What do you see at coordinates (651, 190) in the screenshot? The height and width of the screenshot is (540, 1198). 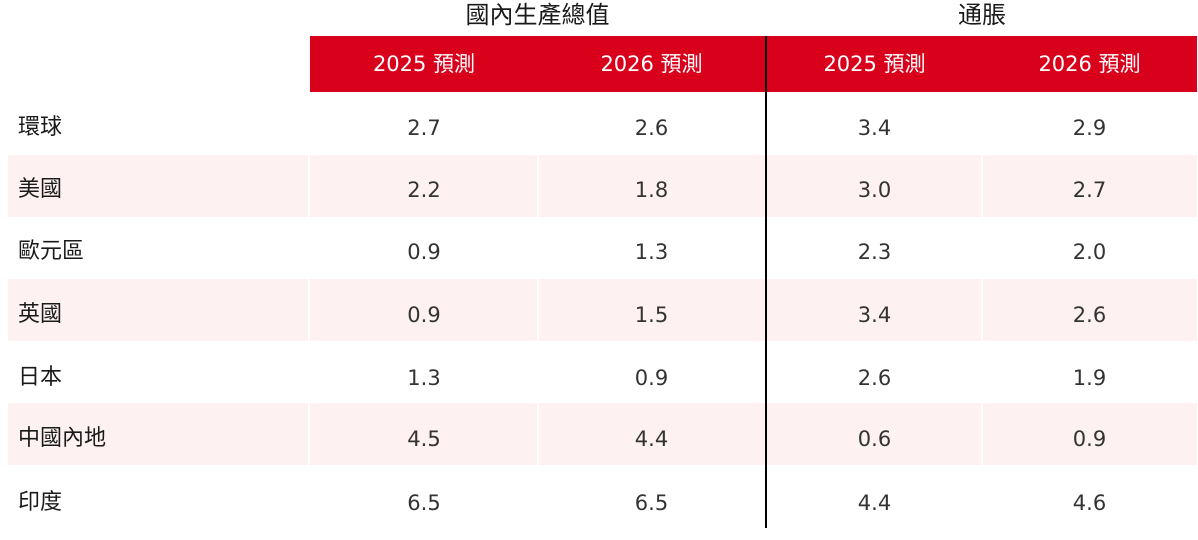 I see `cell-value: 1.8` at bounding box center [651, 190].